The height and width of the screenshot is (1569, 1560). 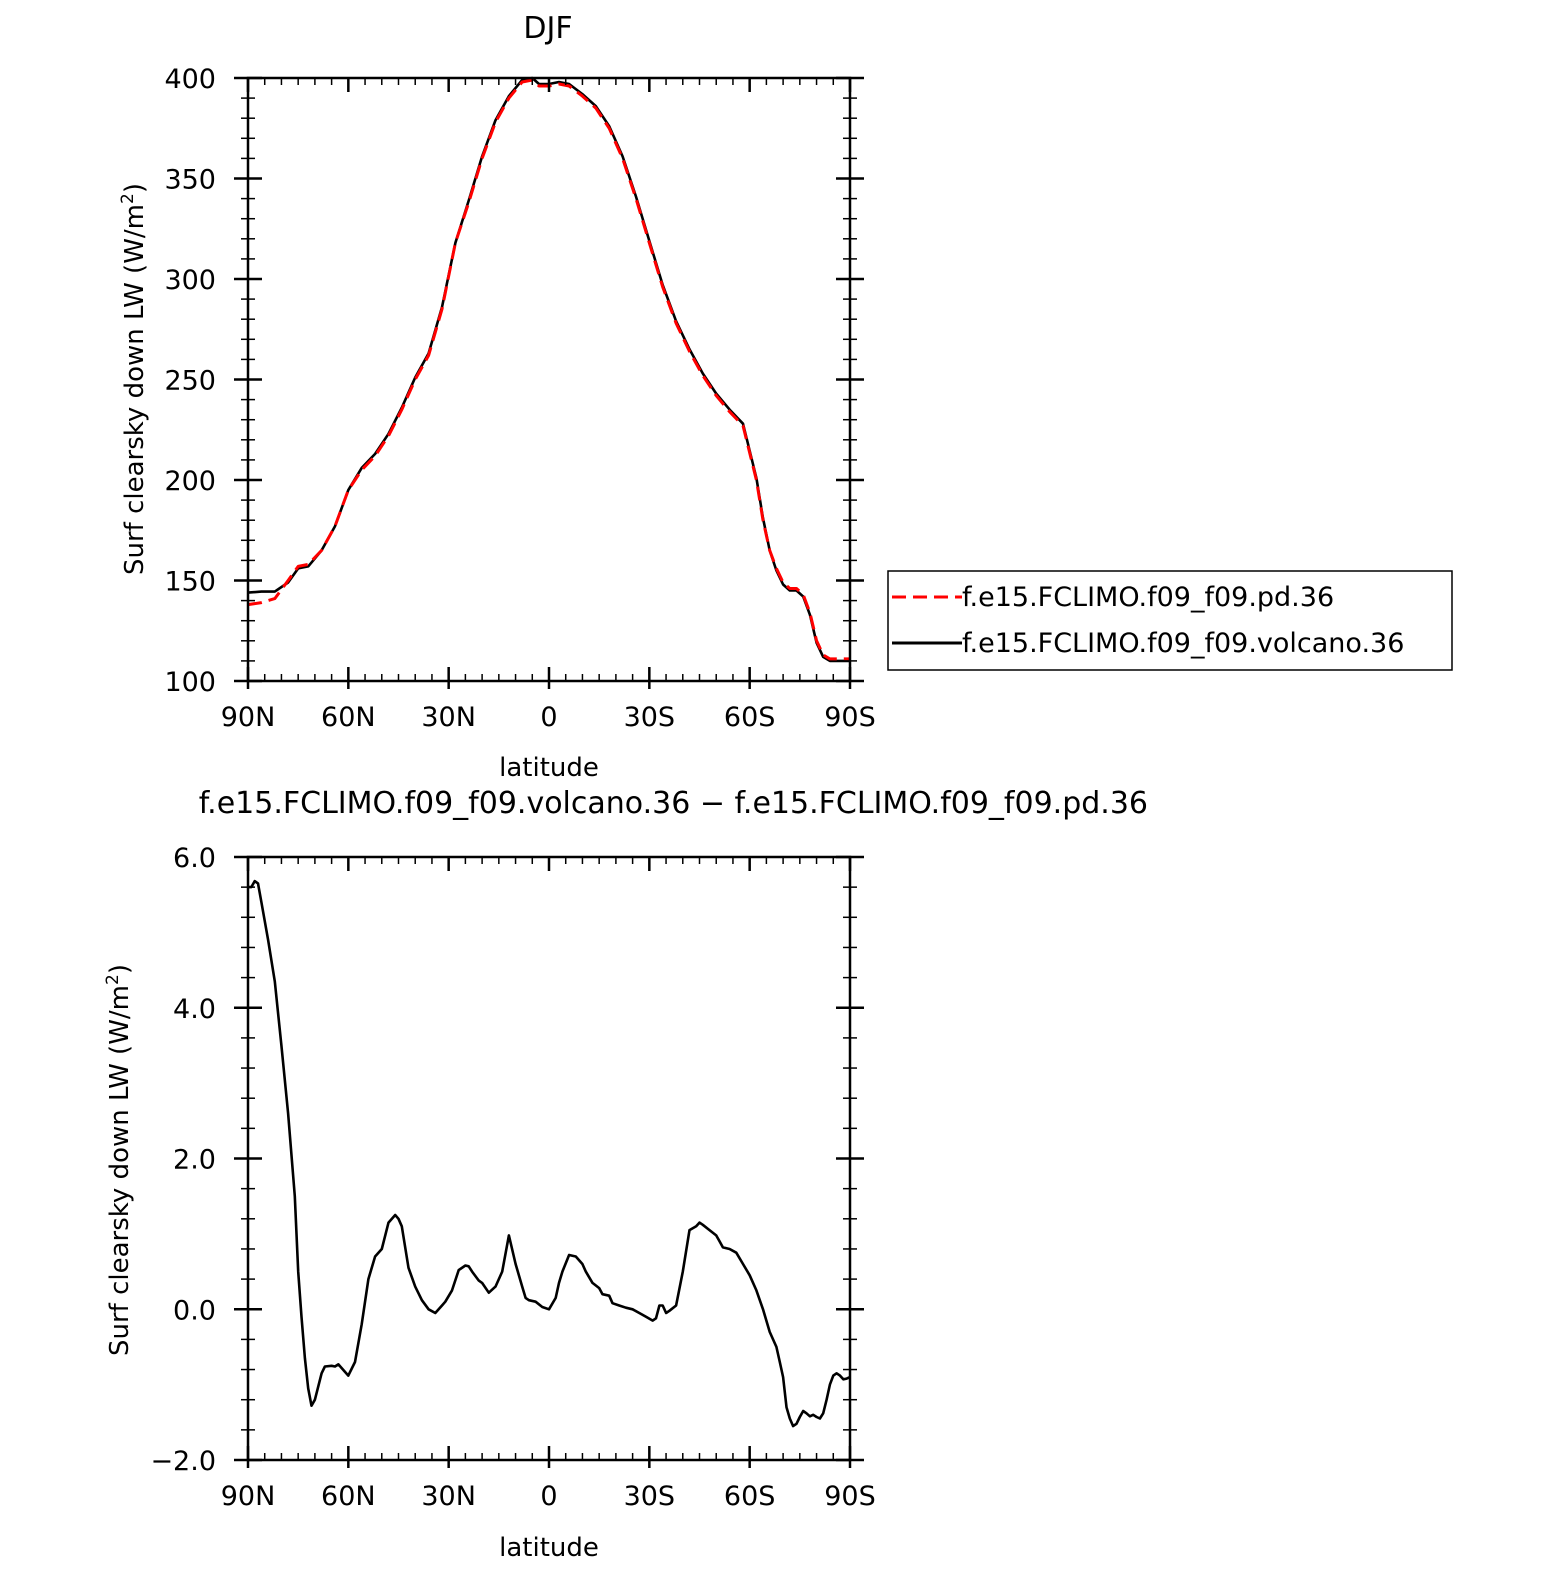 I want to click on legend-box, so click(x=1170, y=620).